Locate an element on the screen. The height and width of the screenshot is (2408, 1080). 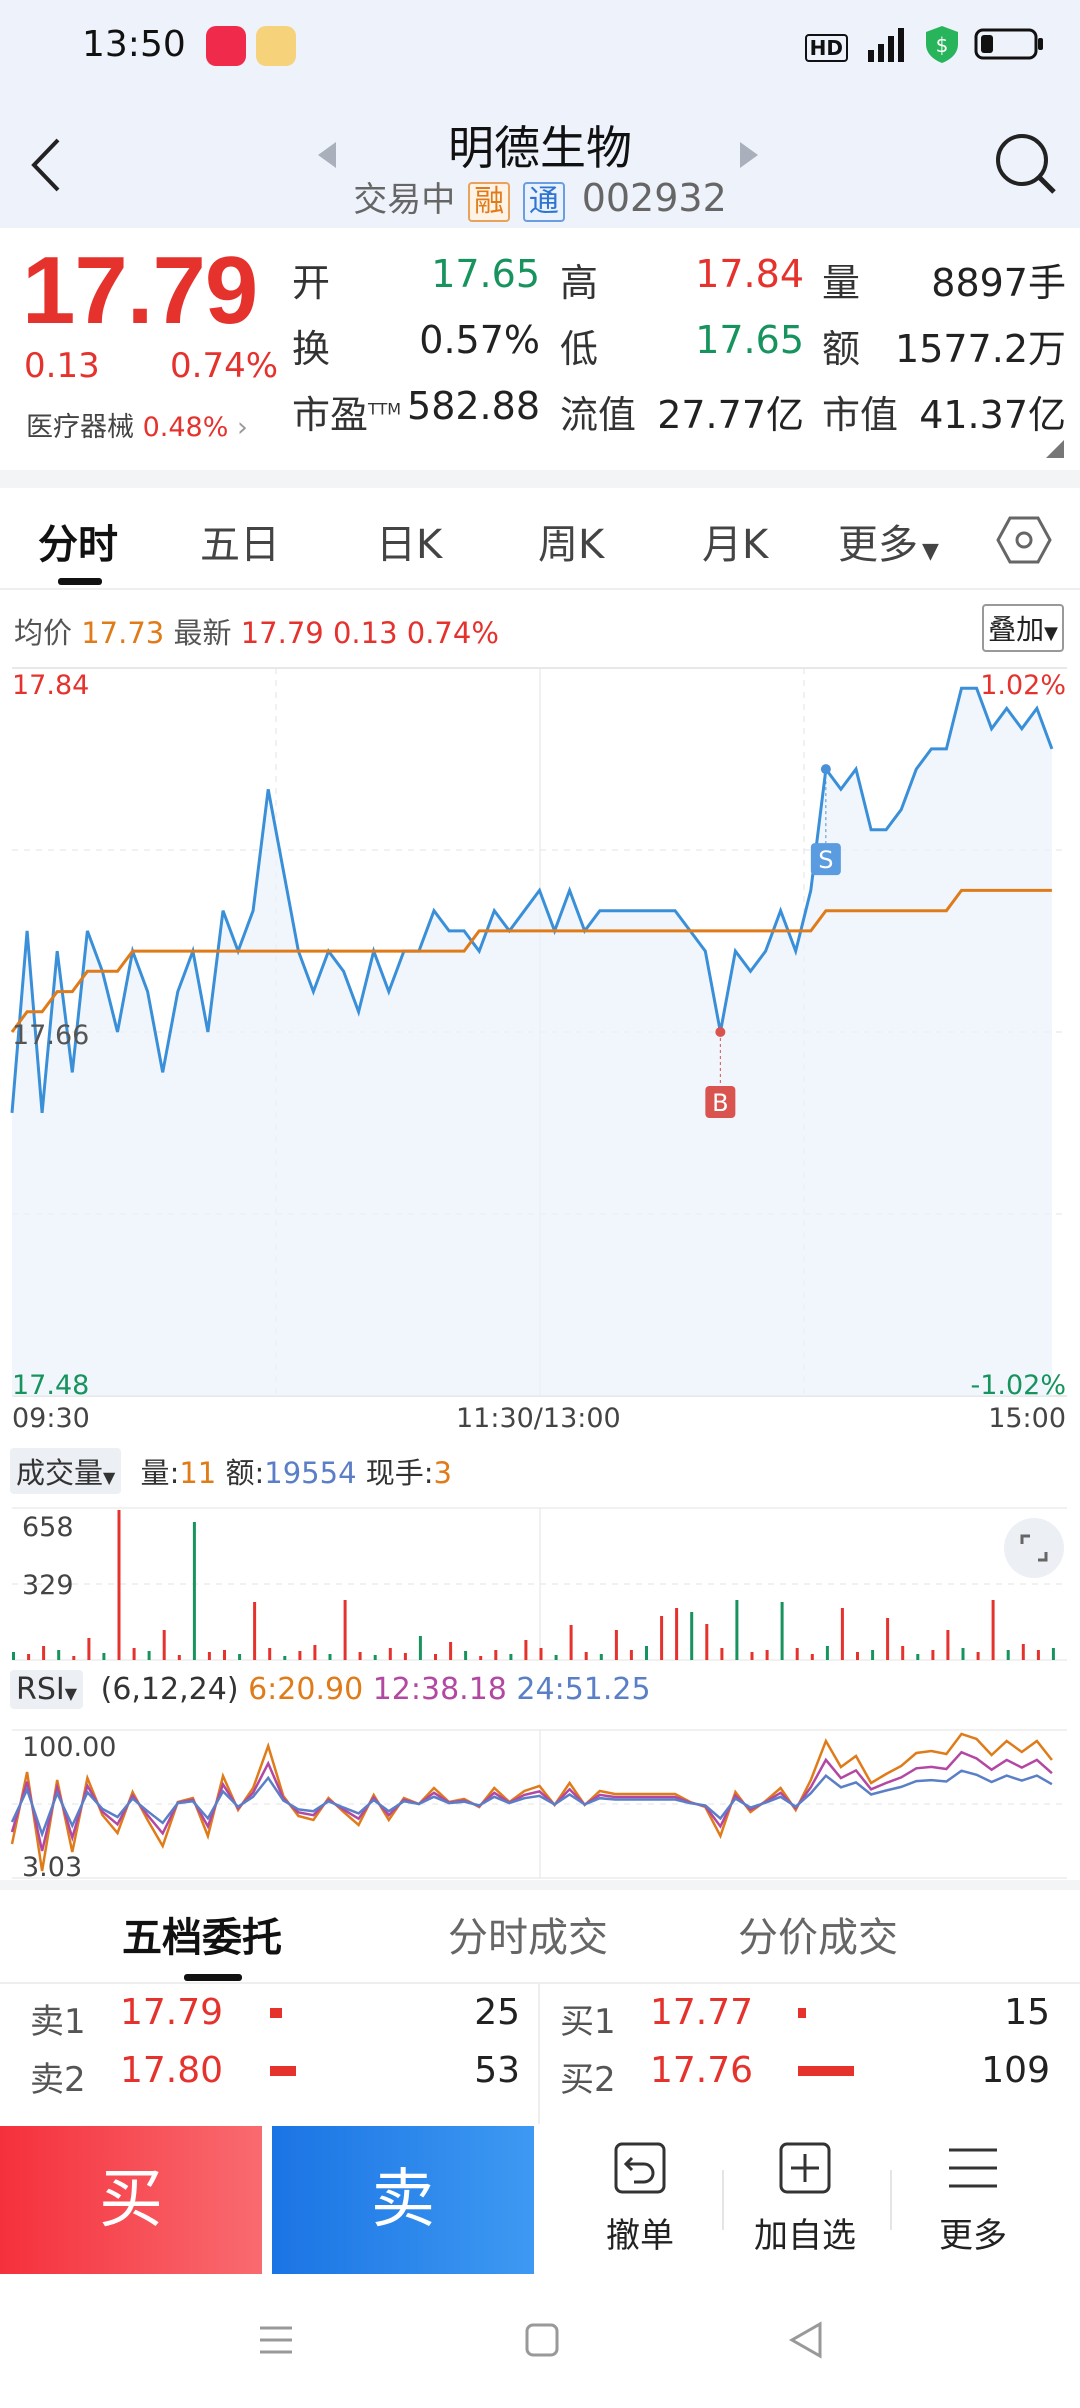
tab-order-book: 五档委托 is located at coordinates (202, 1938).